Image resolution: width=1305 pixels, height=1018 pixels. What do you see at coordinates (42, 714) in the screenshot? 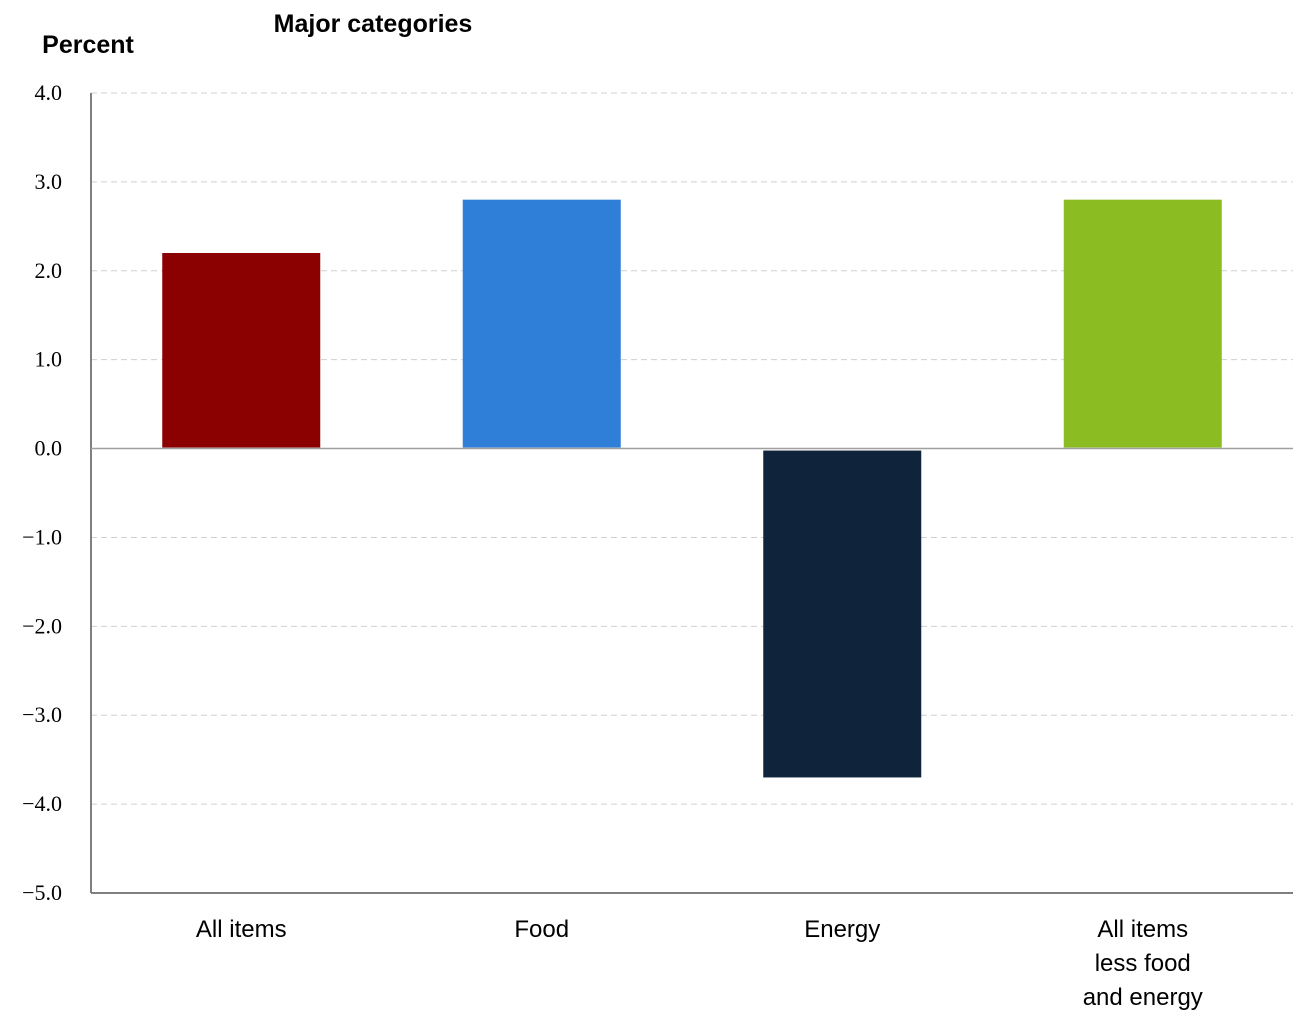
I see `y-tick-label: −3.0` at bounding box center [42, 714].